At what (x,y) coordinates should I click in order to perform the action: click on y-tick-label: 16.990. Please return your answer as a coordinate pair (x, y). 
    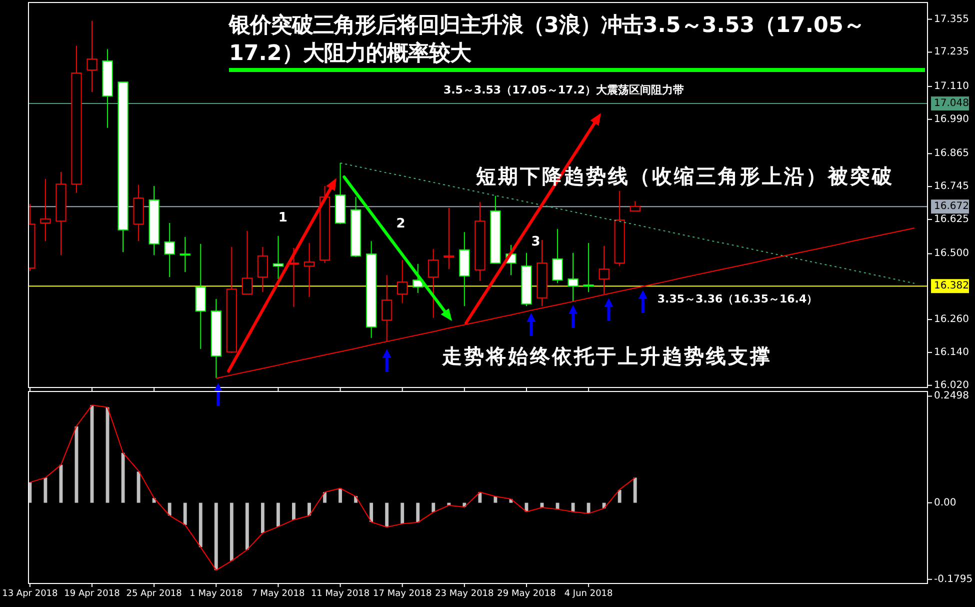
    Looking at the image, I should click on (951, 119).